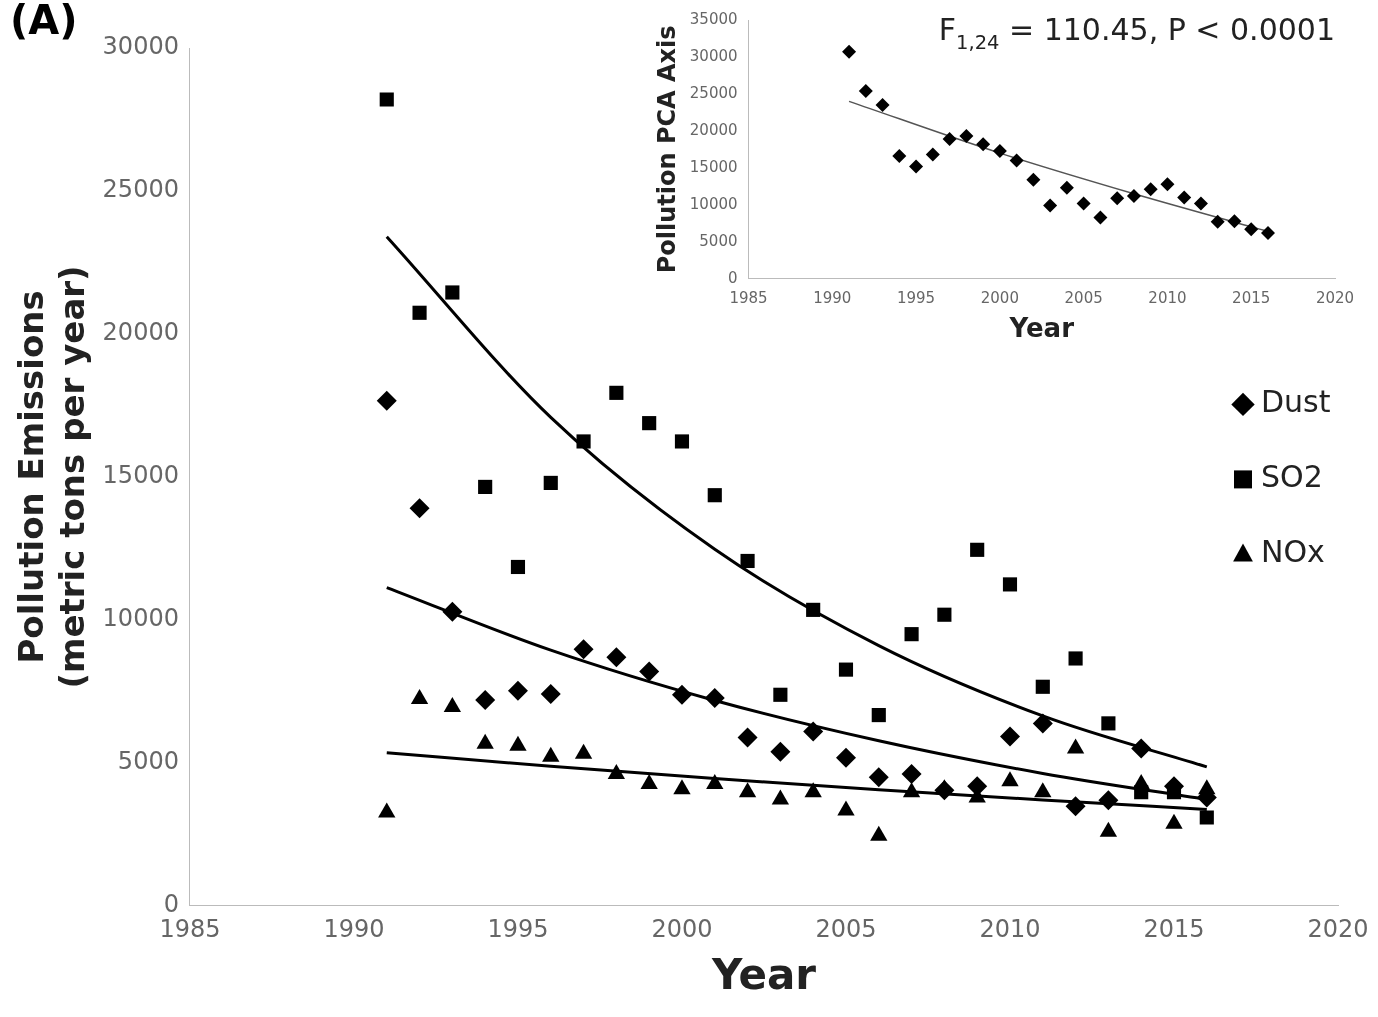  I want to click on y-tick-label: 25000, so click(140, 189).